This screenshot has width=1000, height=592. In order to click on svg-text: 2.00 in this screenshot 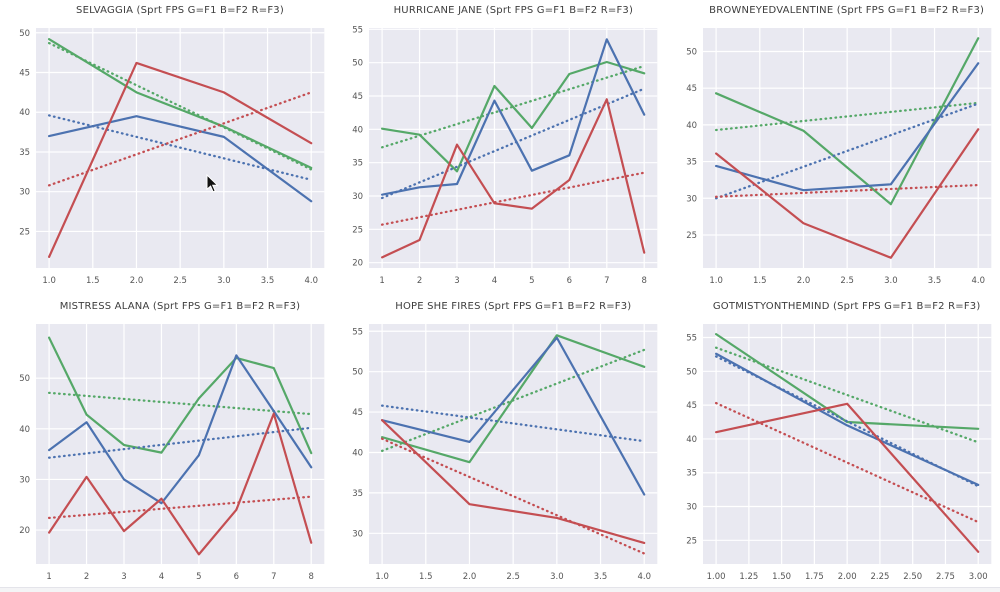, I will do `click(846, 577)`.